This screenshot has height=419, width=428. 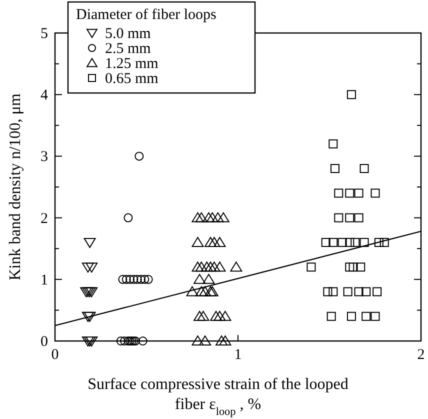 I want to click on y-tick-label: 1, so click(x=44, y=280).